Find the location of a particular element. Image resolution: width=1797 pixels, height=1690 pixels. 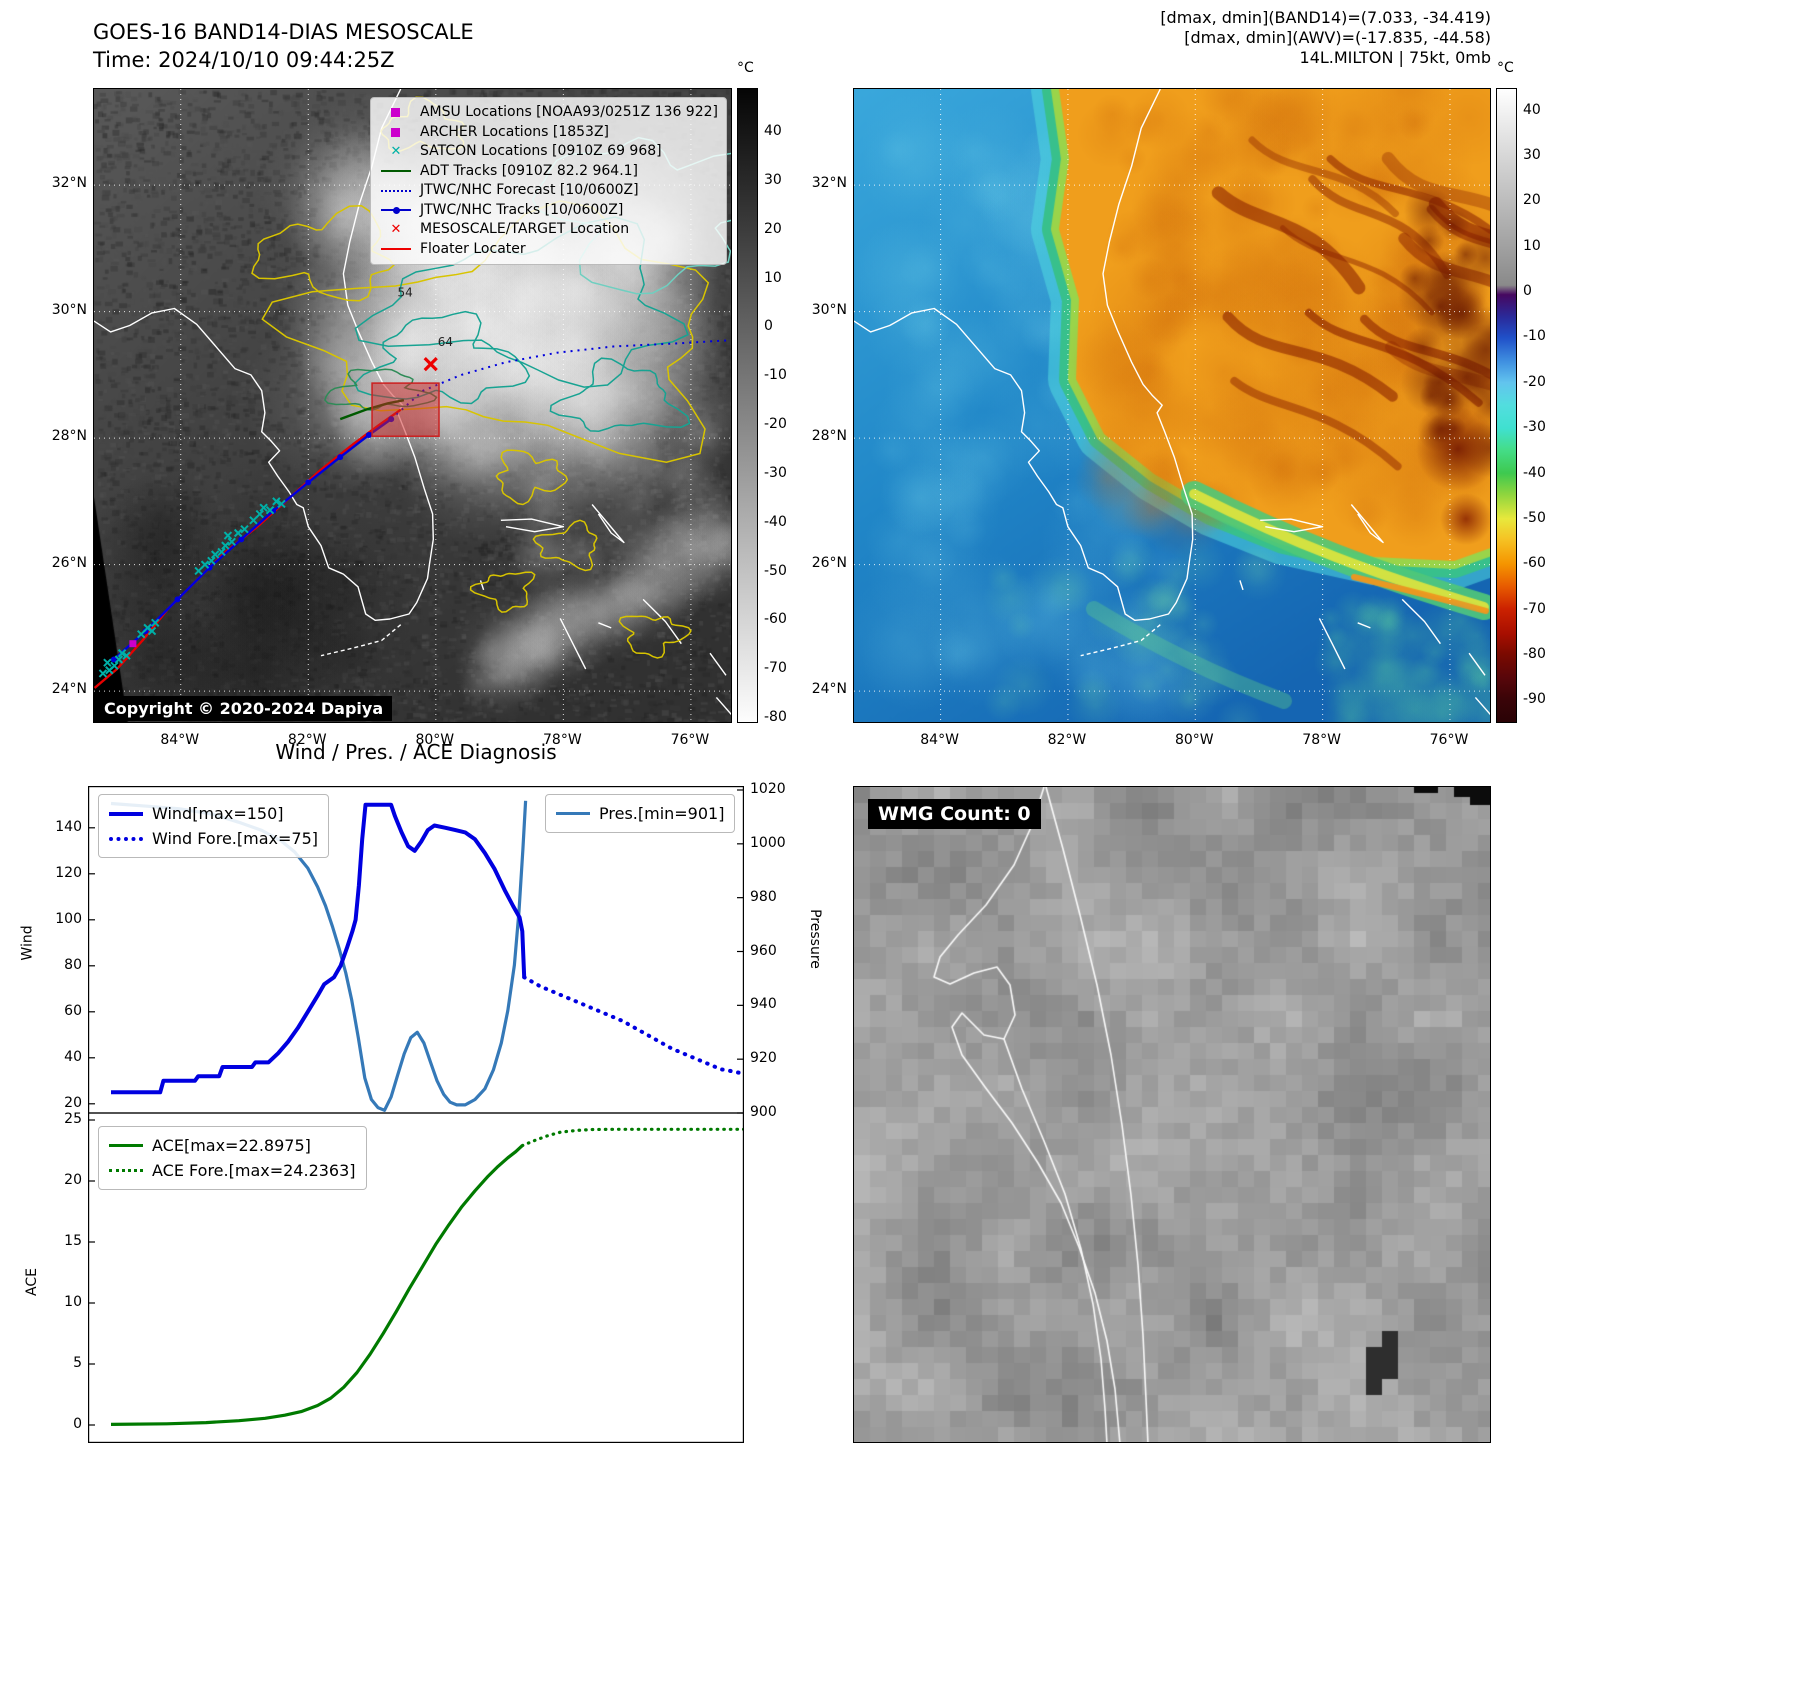

map-legend-label: Floater Locater is located at coordinates (472, 248).